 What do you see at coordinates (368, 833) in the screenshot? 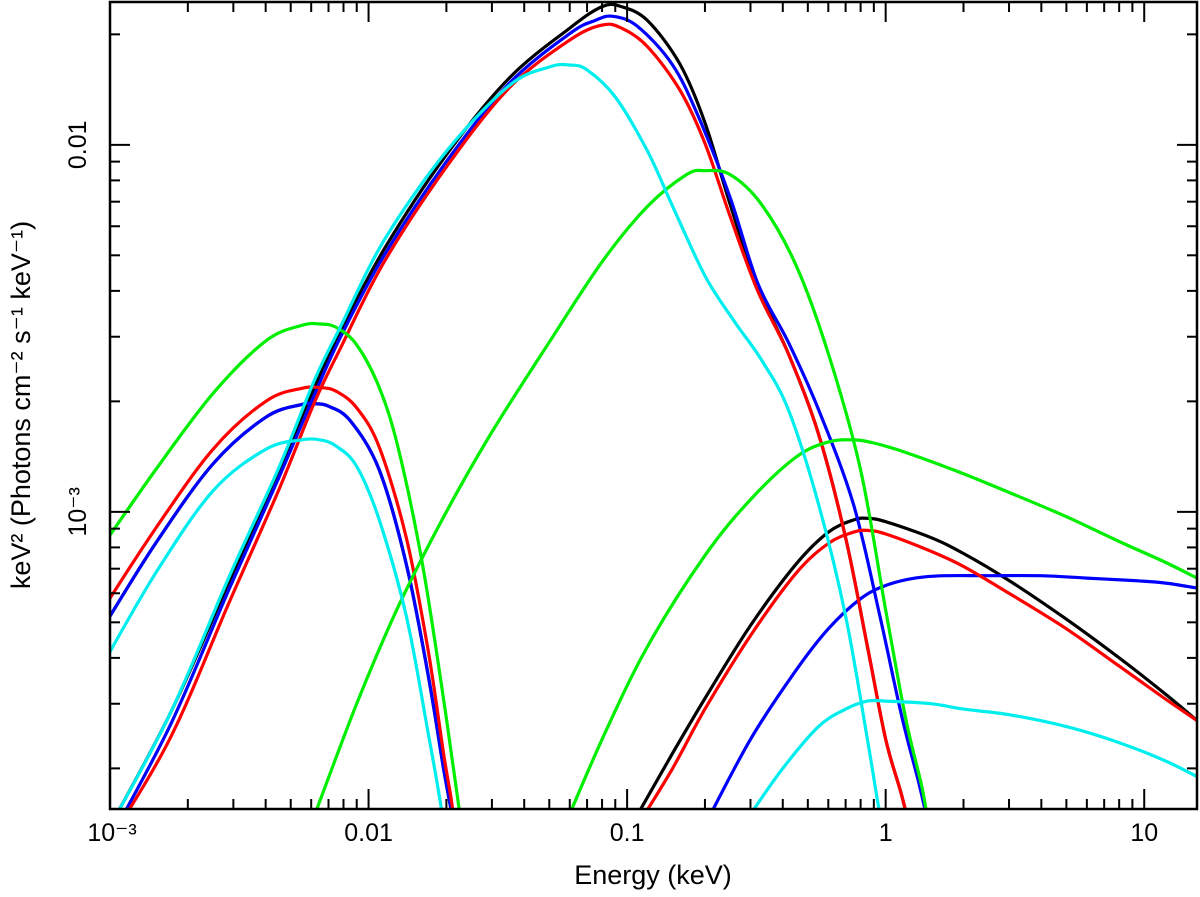
I see `x-tick-label: 0.01` at bounding box center [368, 833].